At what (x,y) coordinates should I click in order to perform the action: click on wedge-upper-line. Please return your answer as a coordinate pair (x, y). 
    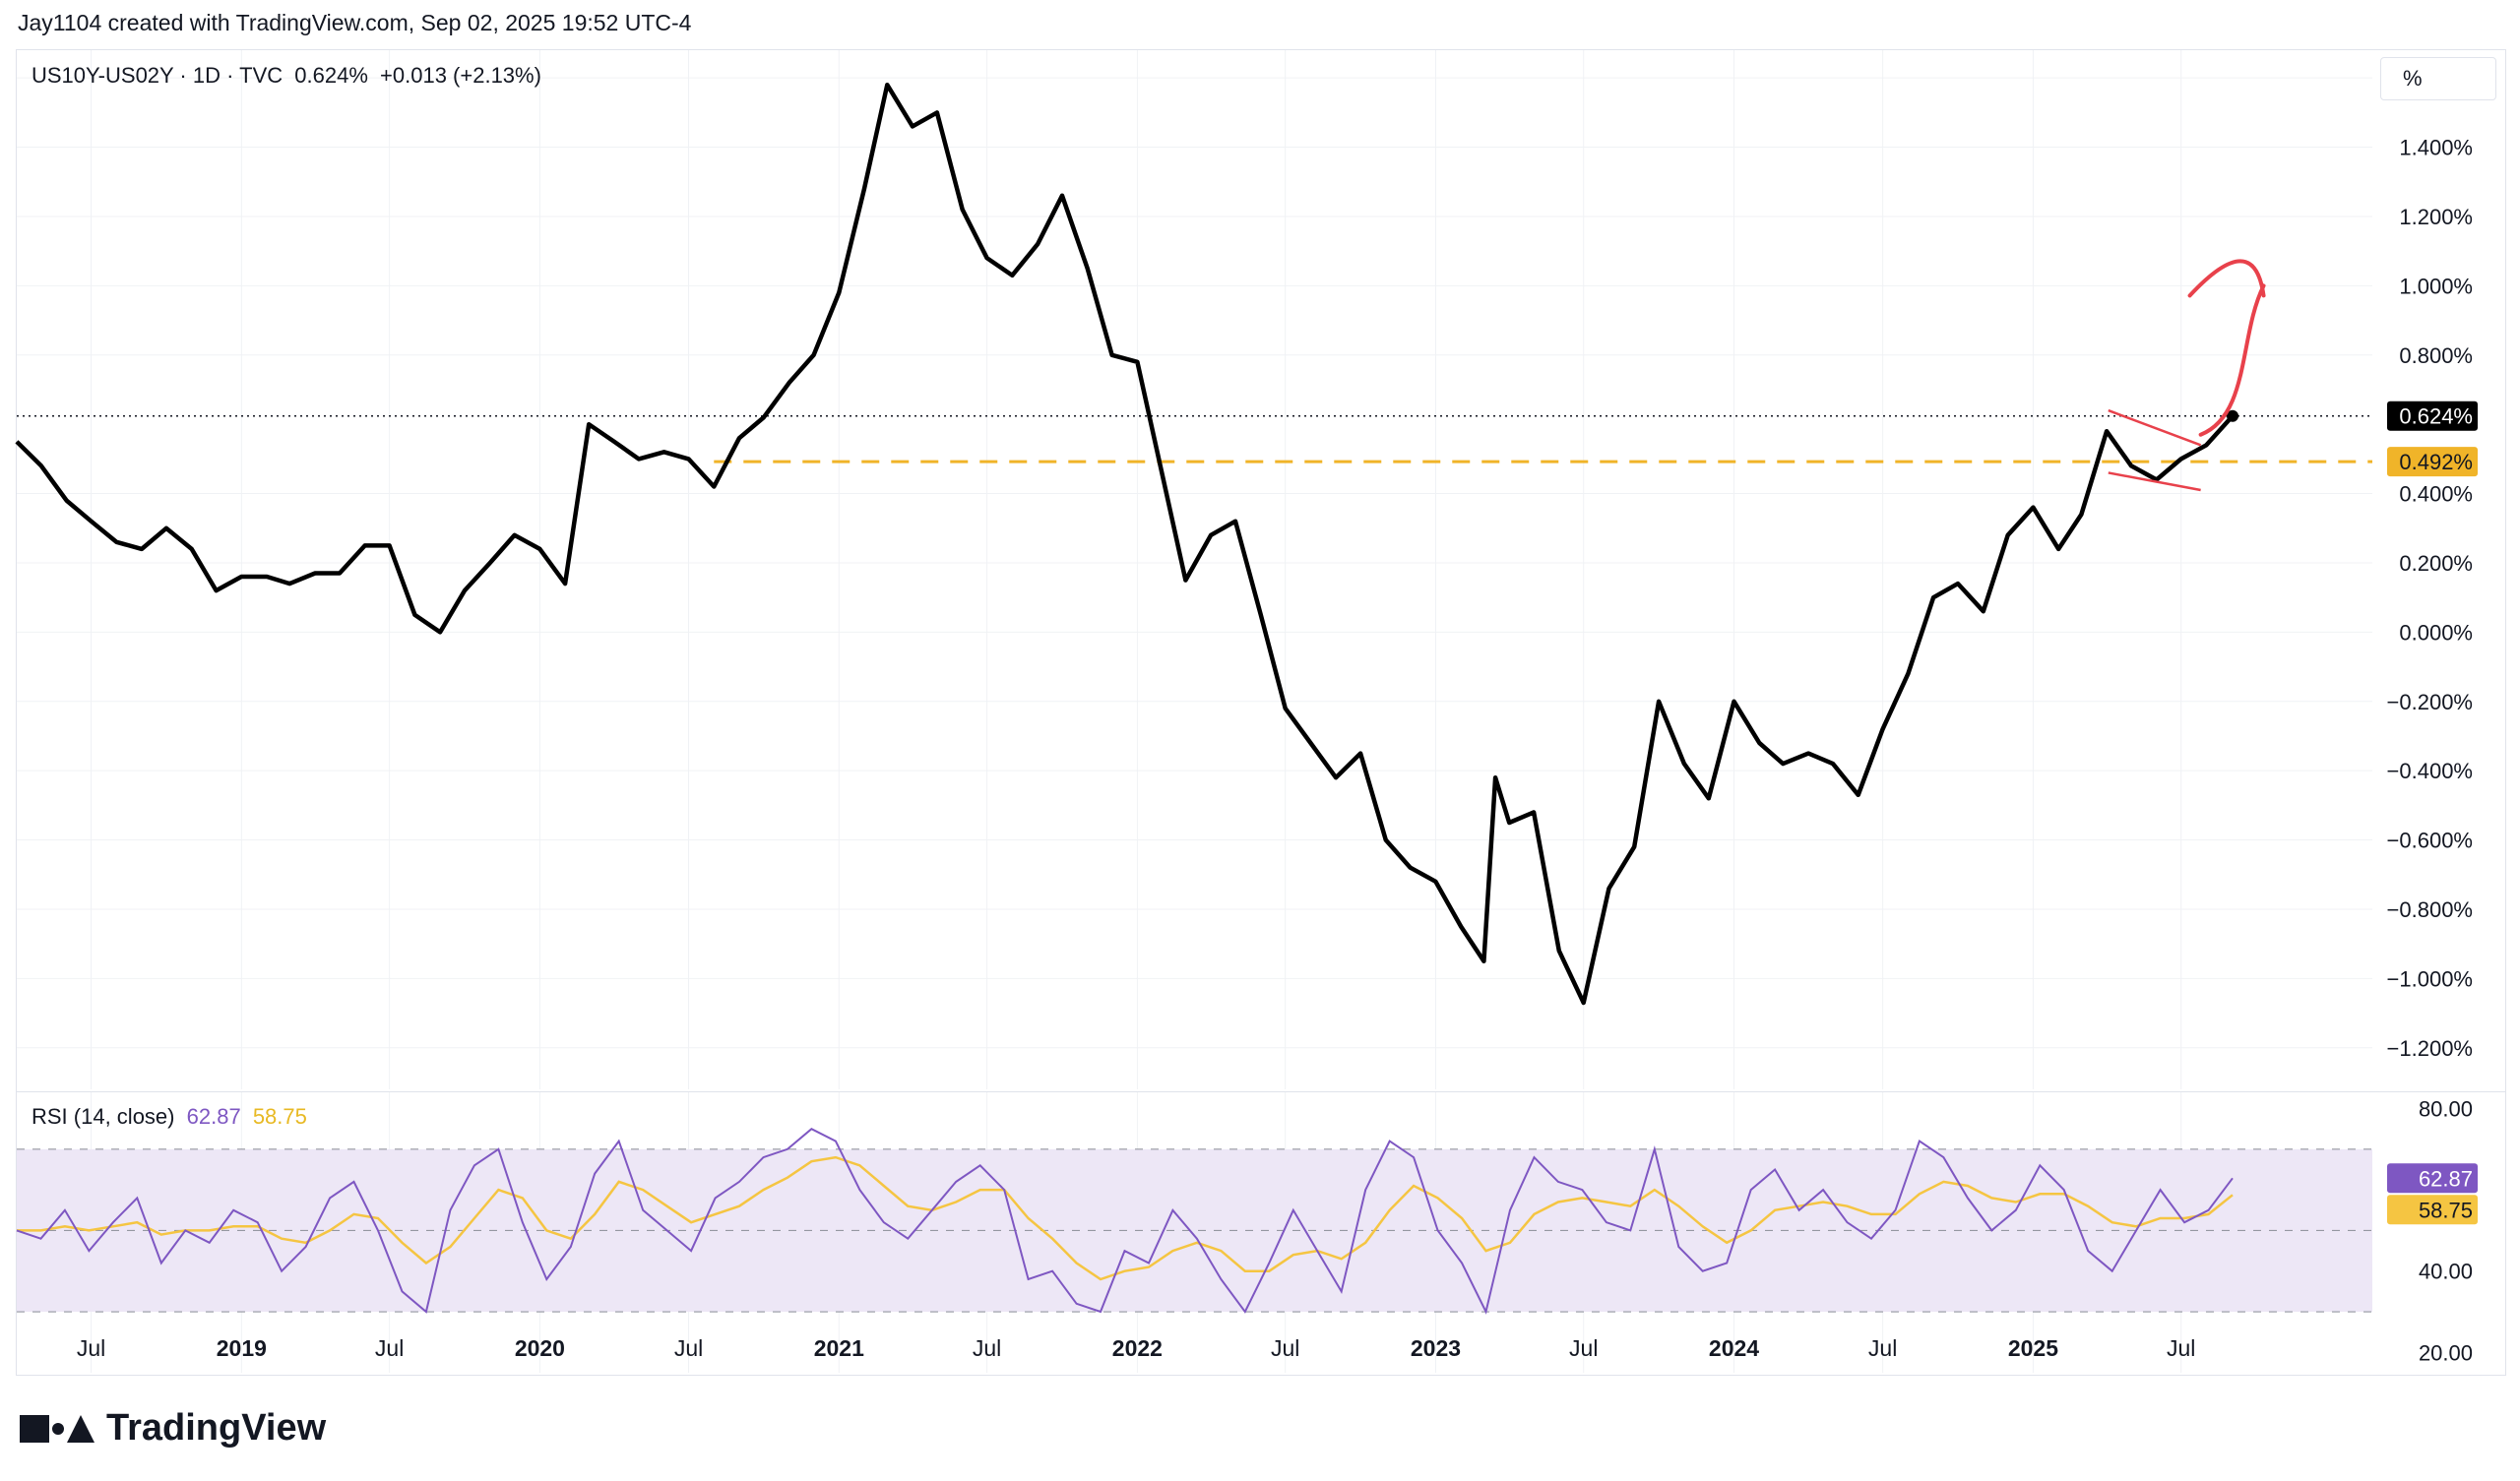
    Looking at the image, I should click on (2155, 427).